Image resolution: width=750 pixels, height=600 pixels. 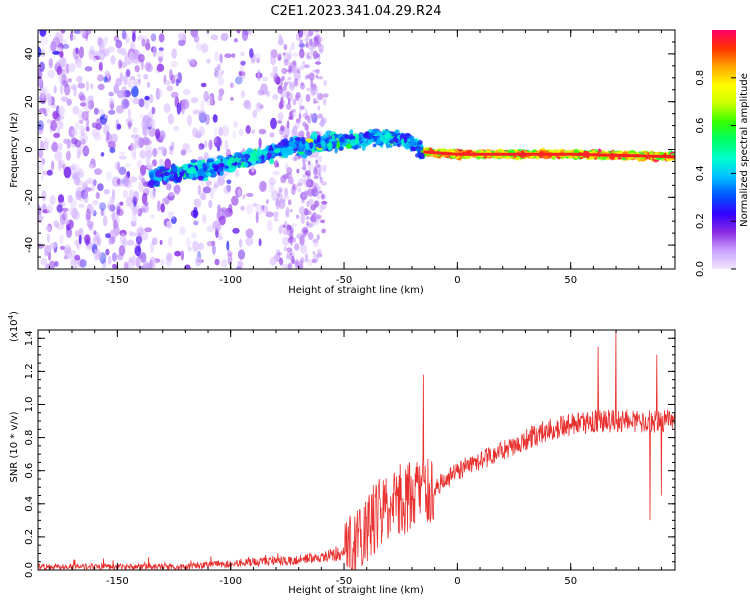 What do you see at coordinates (457, 280) in the screenshot?
I see `x-tick-label: 0` at bounding box center [457, 280].